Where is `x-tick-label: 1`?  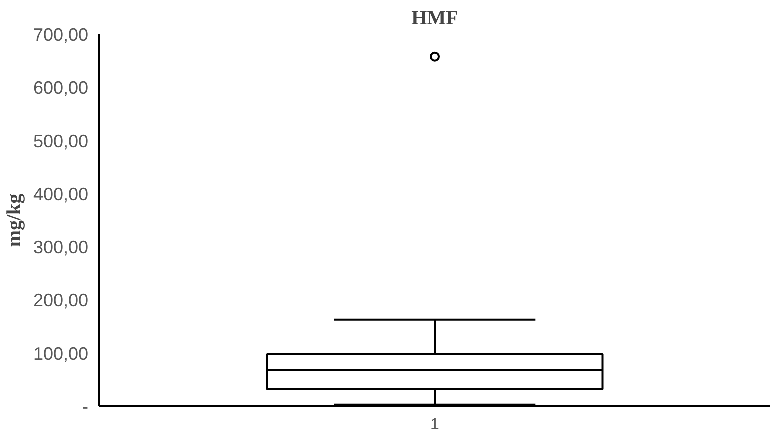
x-tick-label: 1 is located at coordinates (435, 424).